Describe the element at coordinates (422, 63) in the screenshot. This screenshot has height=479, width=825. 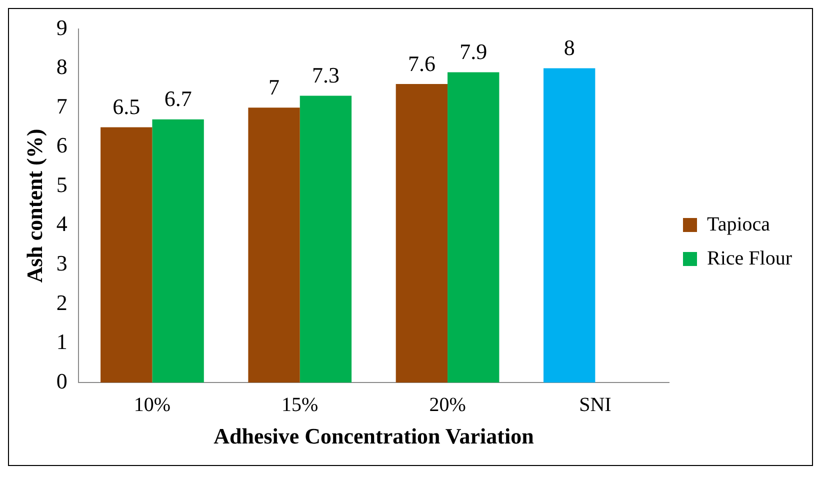
I see `data-label: 7.6` at that location.